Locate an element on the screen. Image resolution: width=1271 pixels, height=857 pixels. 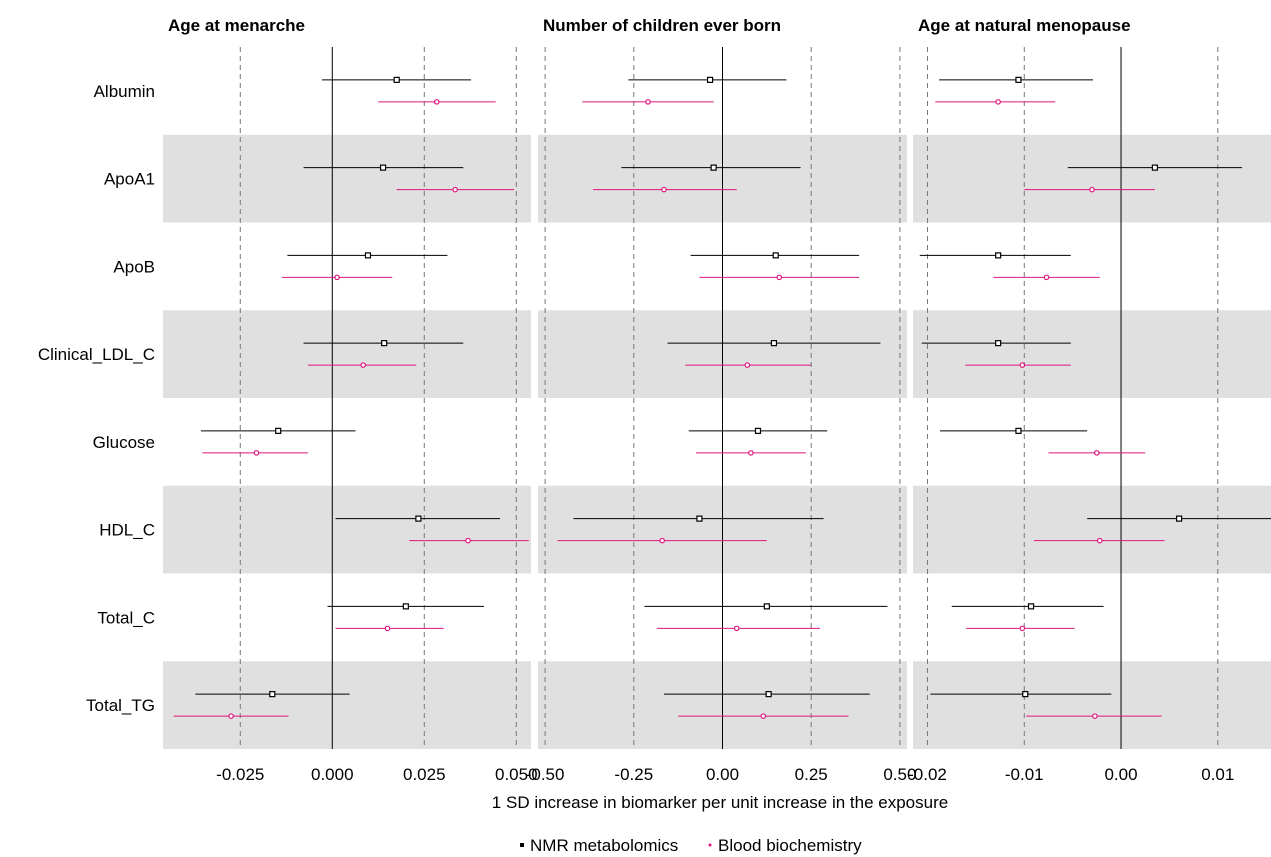
row-label-apob: ApoB is located at coordinates (134, 266).